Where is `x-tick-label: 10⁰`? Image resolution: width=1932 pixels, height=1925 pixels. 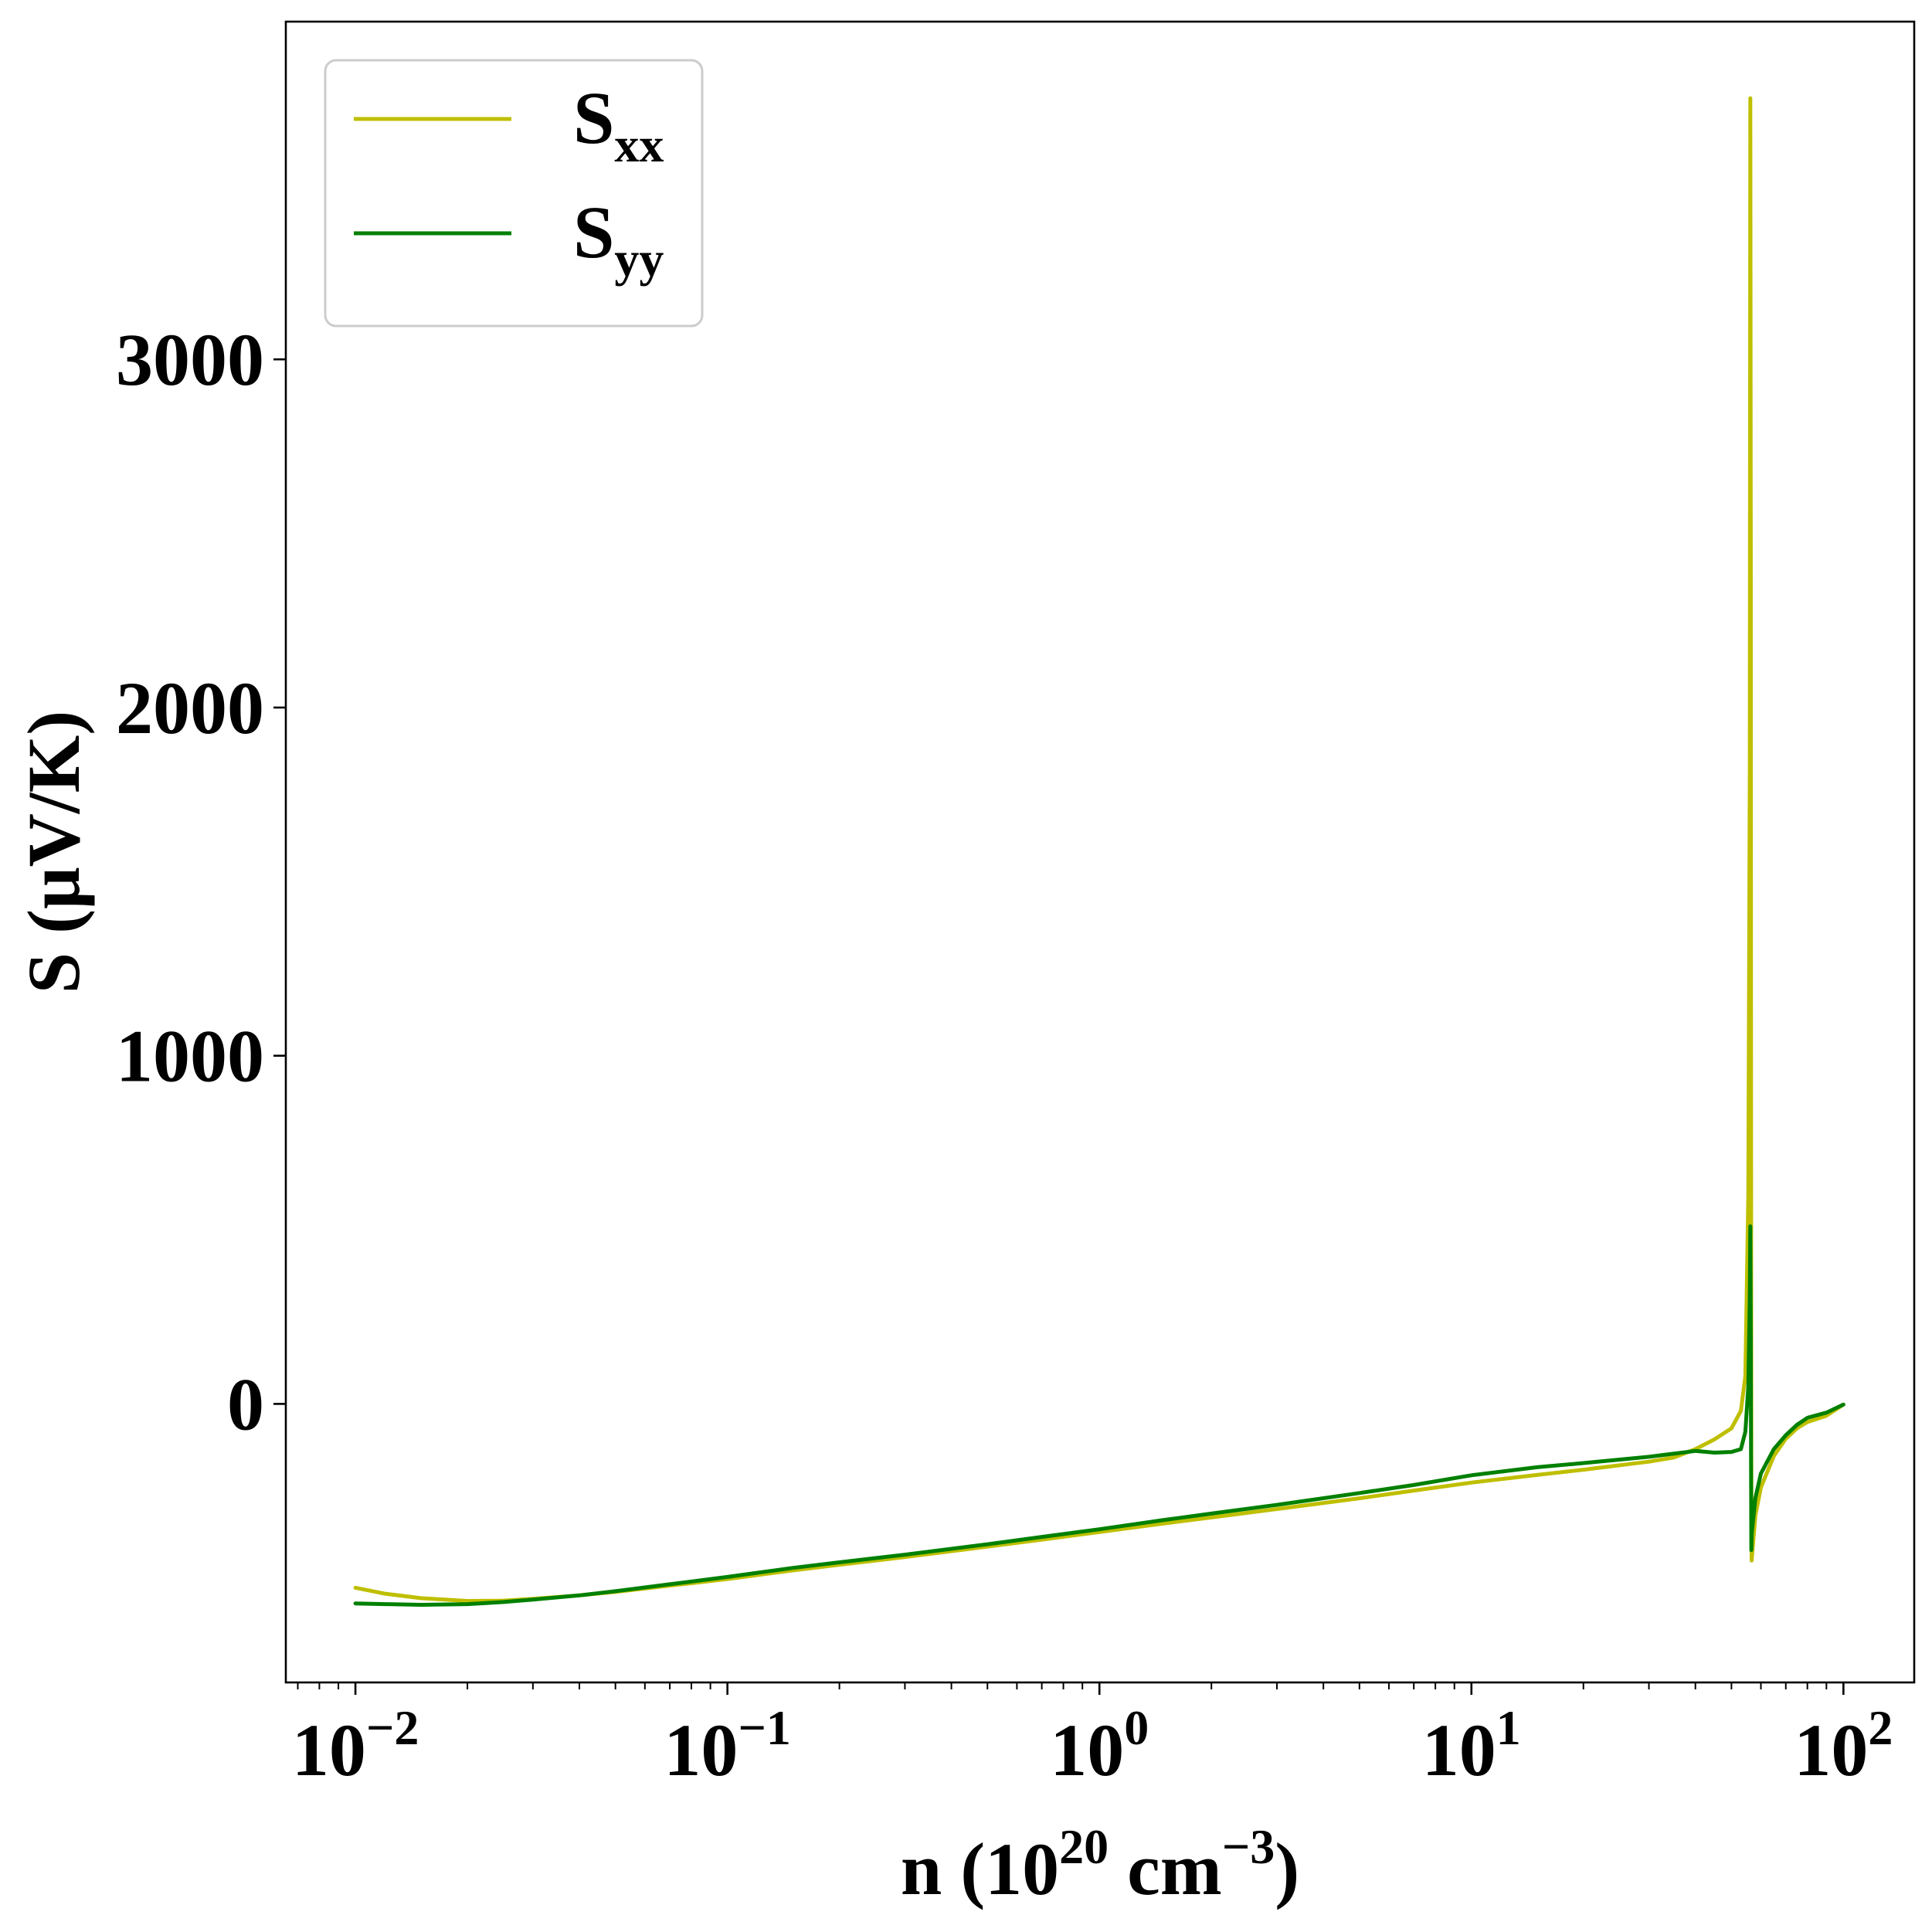 x-tick-label: 10⁰ is located at coordinates (1099, 1745).